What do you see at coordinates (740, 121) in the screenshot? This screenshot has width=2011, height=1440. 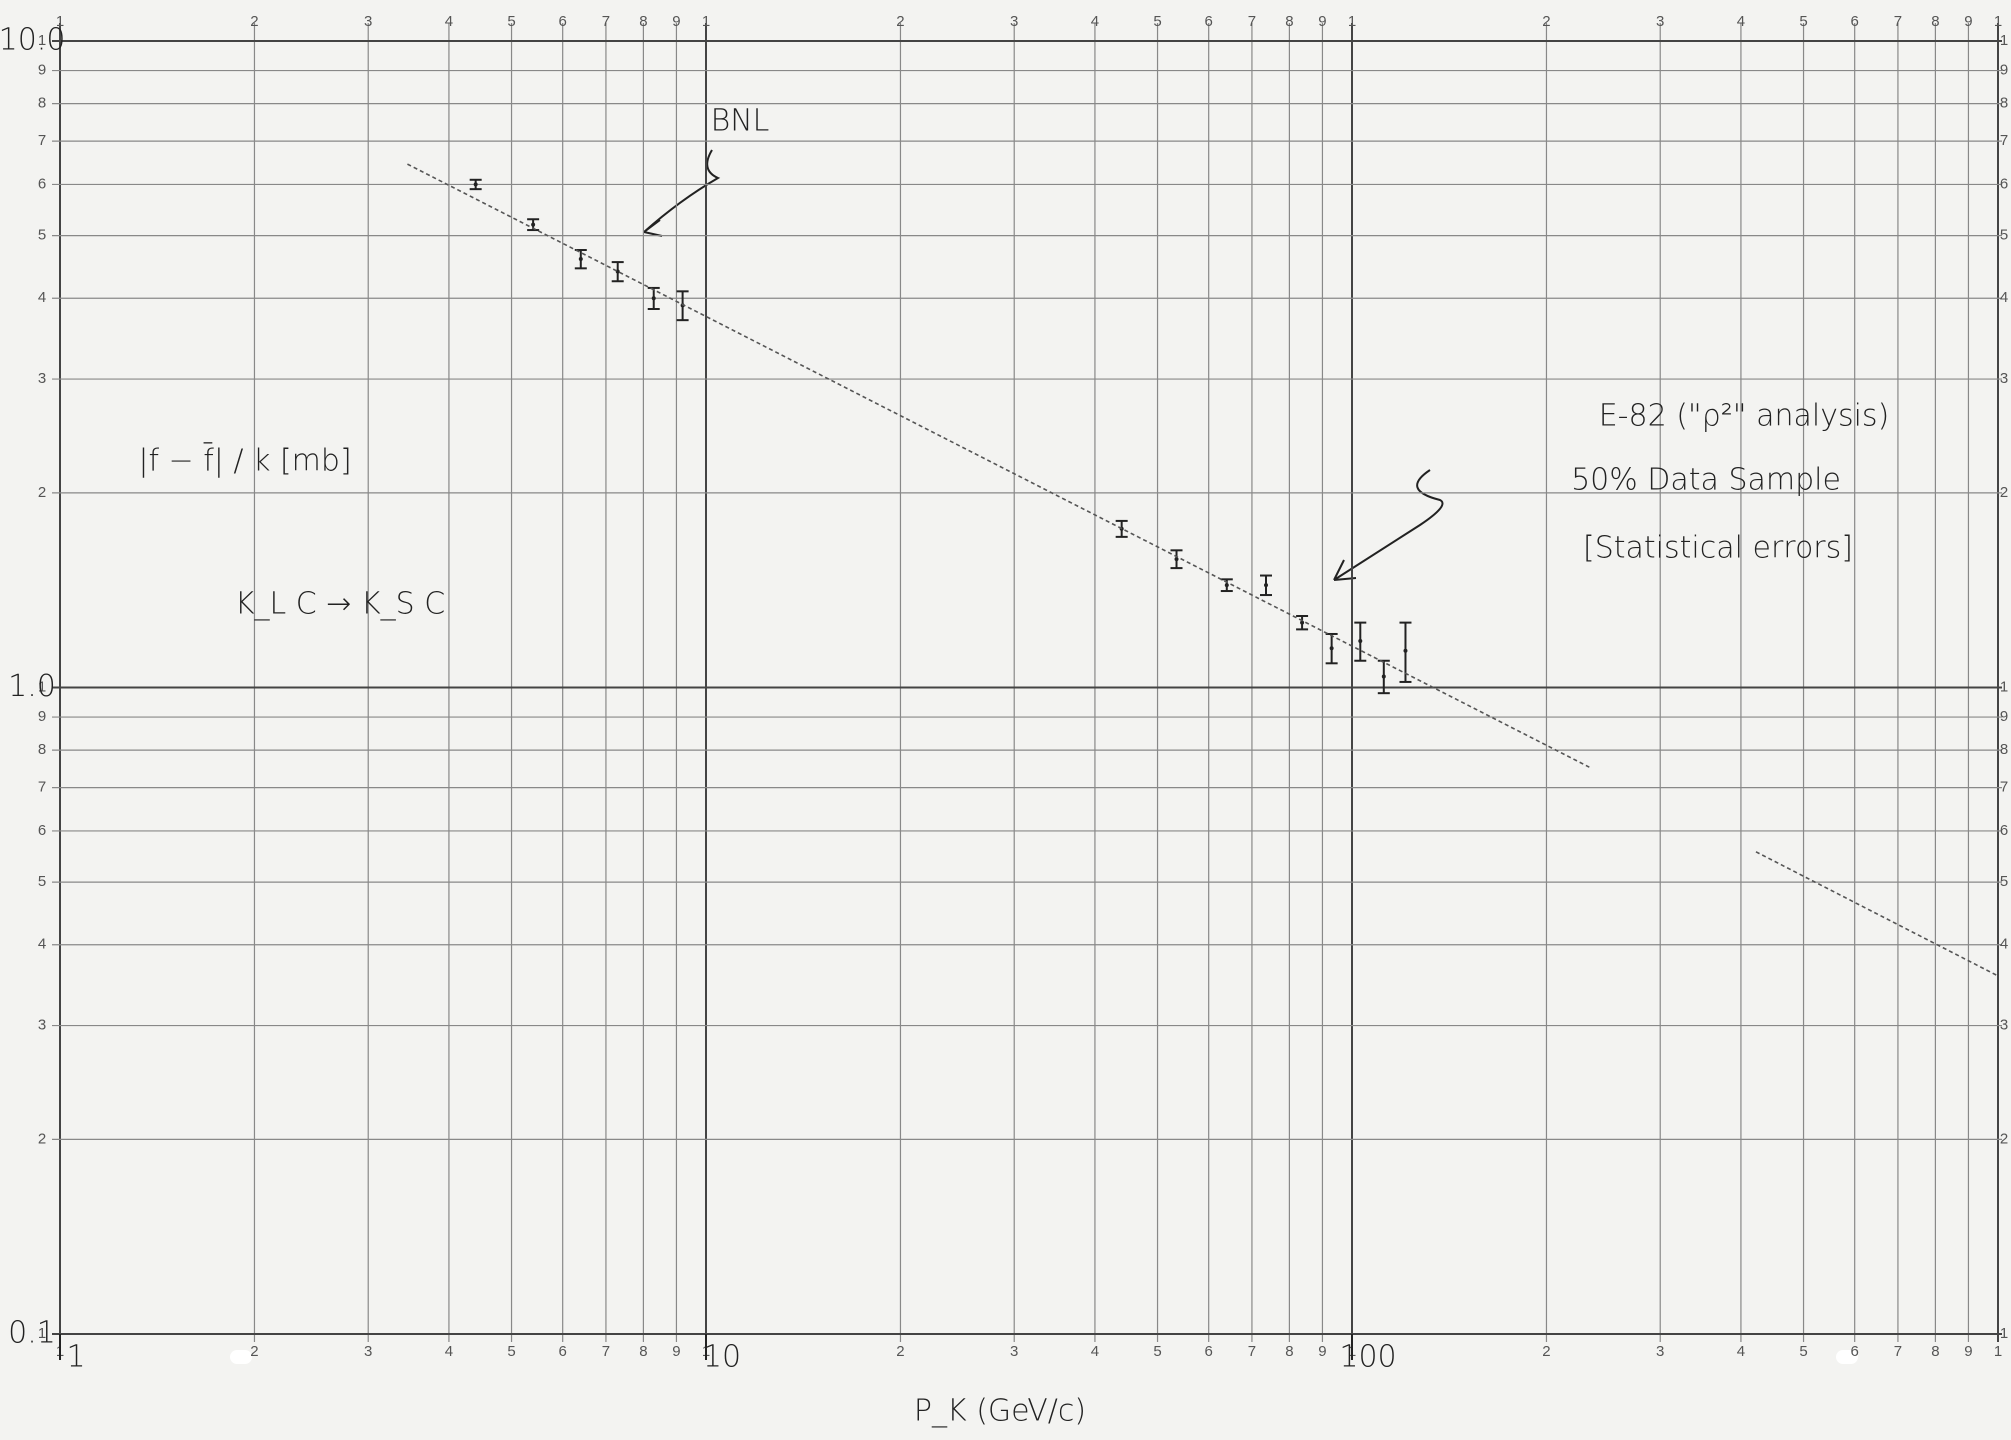 I see `annotation: BNL` at bounding box center [740, 121].